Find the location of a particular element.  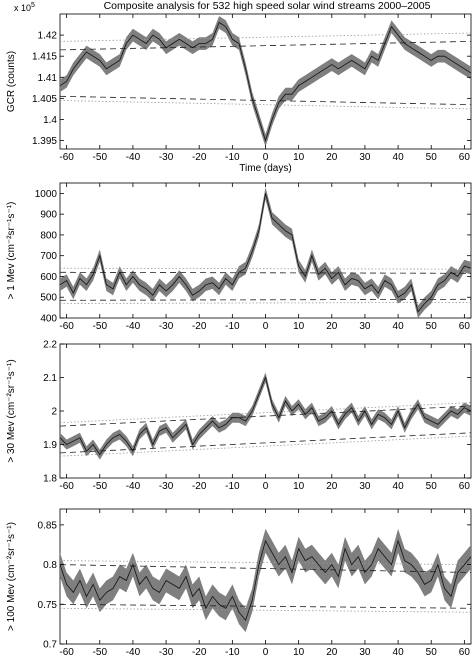

gcr-xtick-label: -60 is located at coordinates (66, 157).